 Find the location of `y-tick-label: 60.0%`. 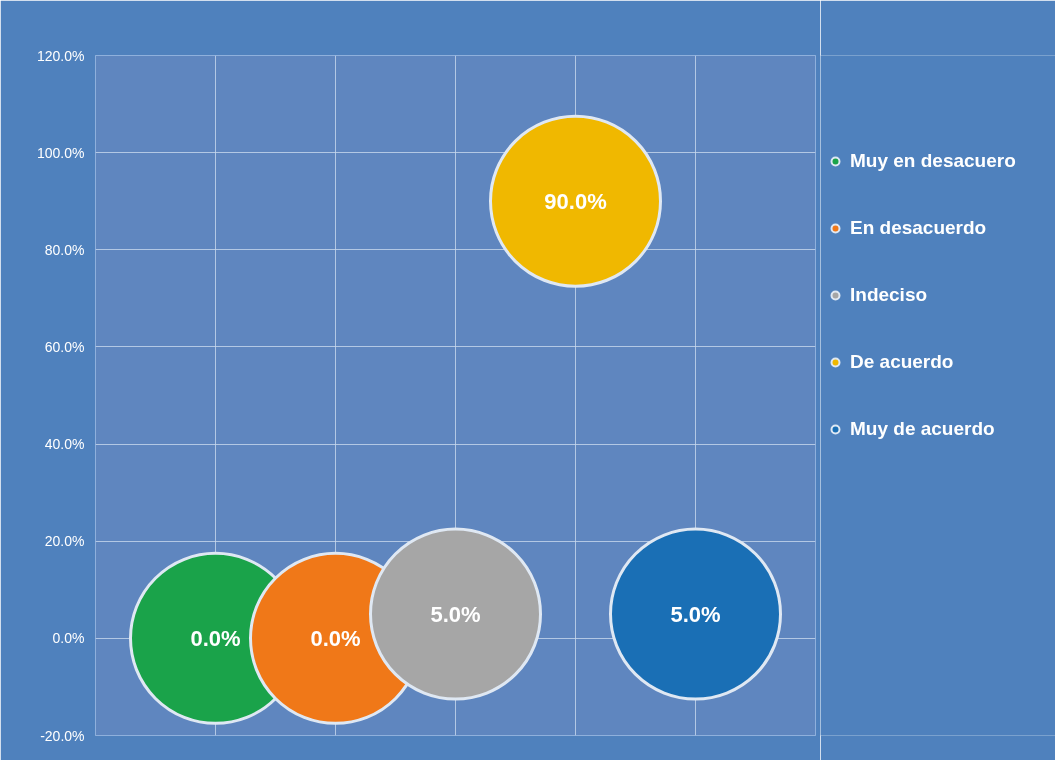

y-tick-label: 60.0% is located at coordinates (64, 346).